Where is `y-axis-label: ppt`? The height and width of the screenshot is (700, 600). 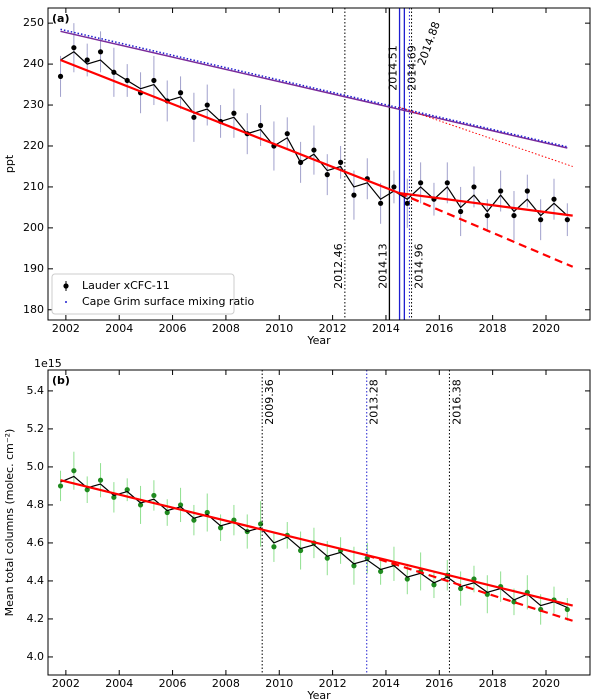
y-axis-label: ppt is located at coordinates (9, 163).